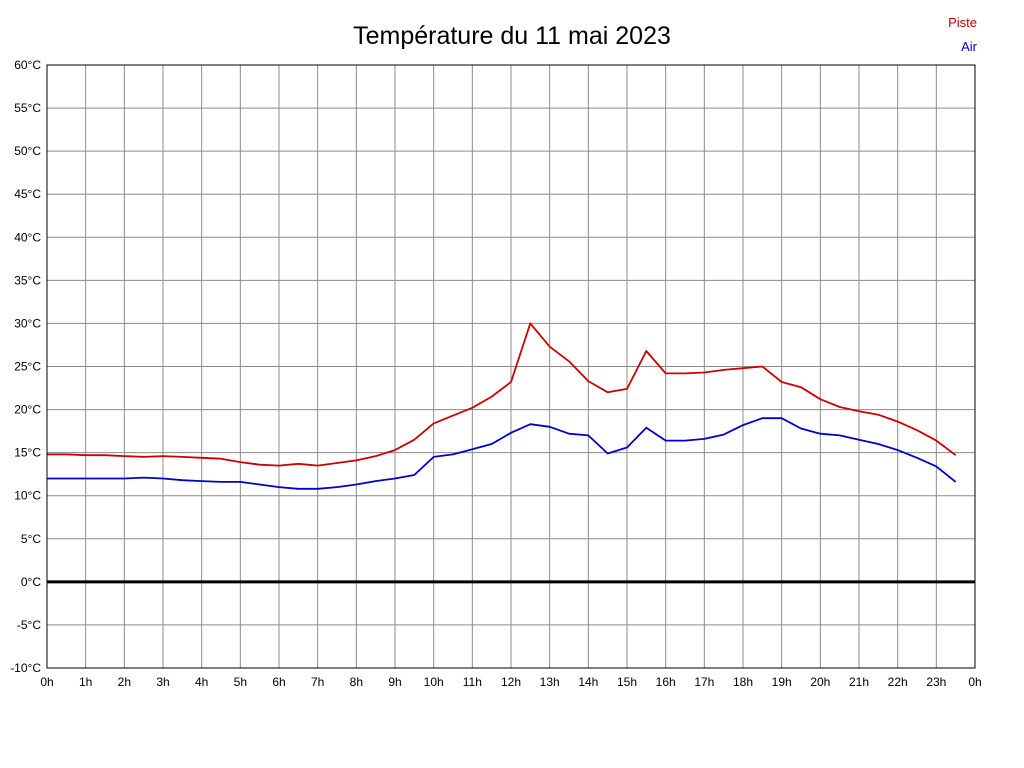 The image size is (1024, 768). What do you see at coordinates (27, 151) in the screenshot?
I see `y-tick-label: 50°C` at bounding box center [27, 151].